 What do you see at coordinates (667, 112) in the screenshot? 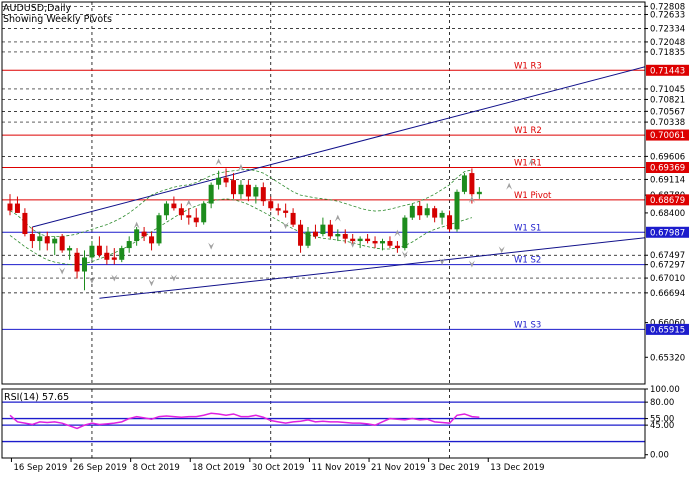
I see `price-tick-label: 0.70567` at bounding box center [667, 112].